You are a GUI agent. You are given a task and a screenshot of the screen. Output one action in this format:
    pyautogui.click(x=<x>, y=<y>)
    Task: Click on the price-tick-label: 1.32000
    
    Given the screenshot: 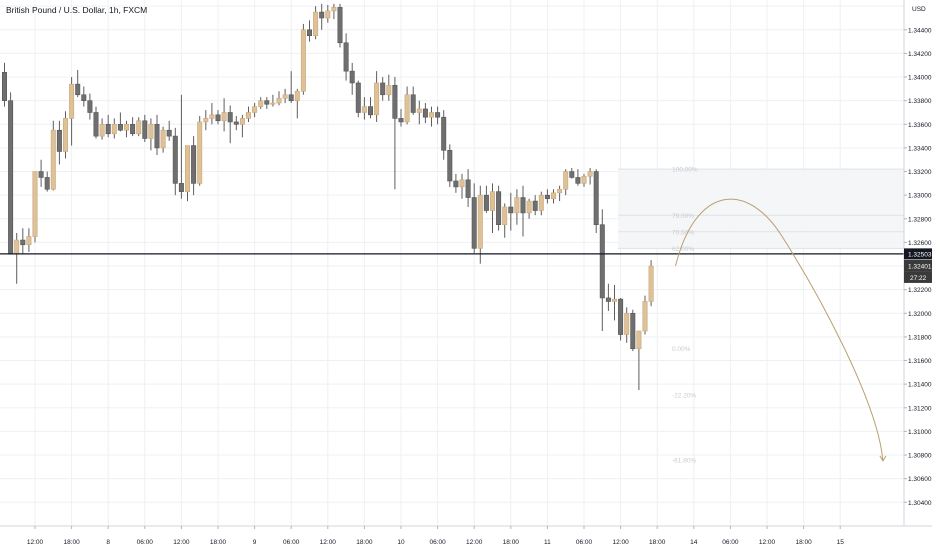 What is the action you would take?
    pyautogui.click(x=920, y=314)
    